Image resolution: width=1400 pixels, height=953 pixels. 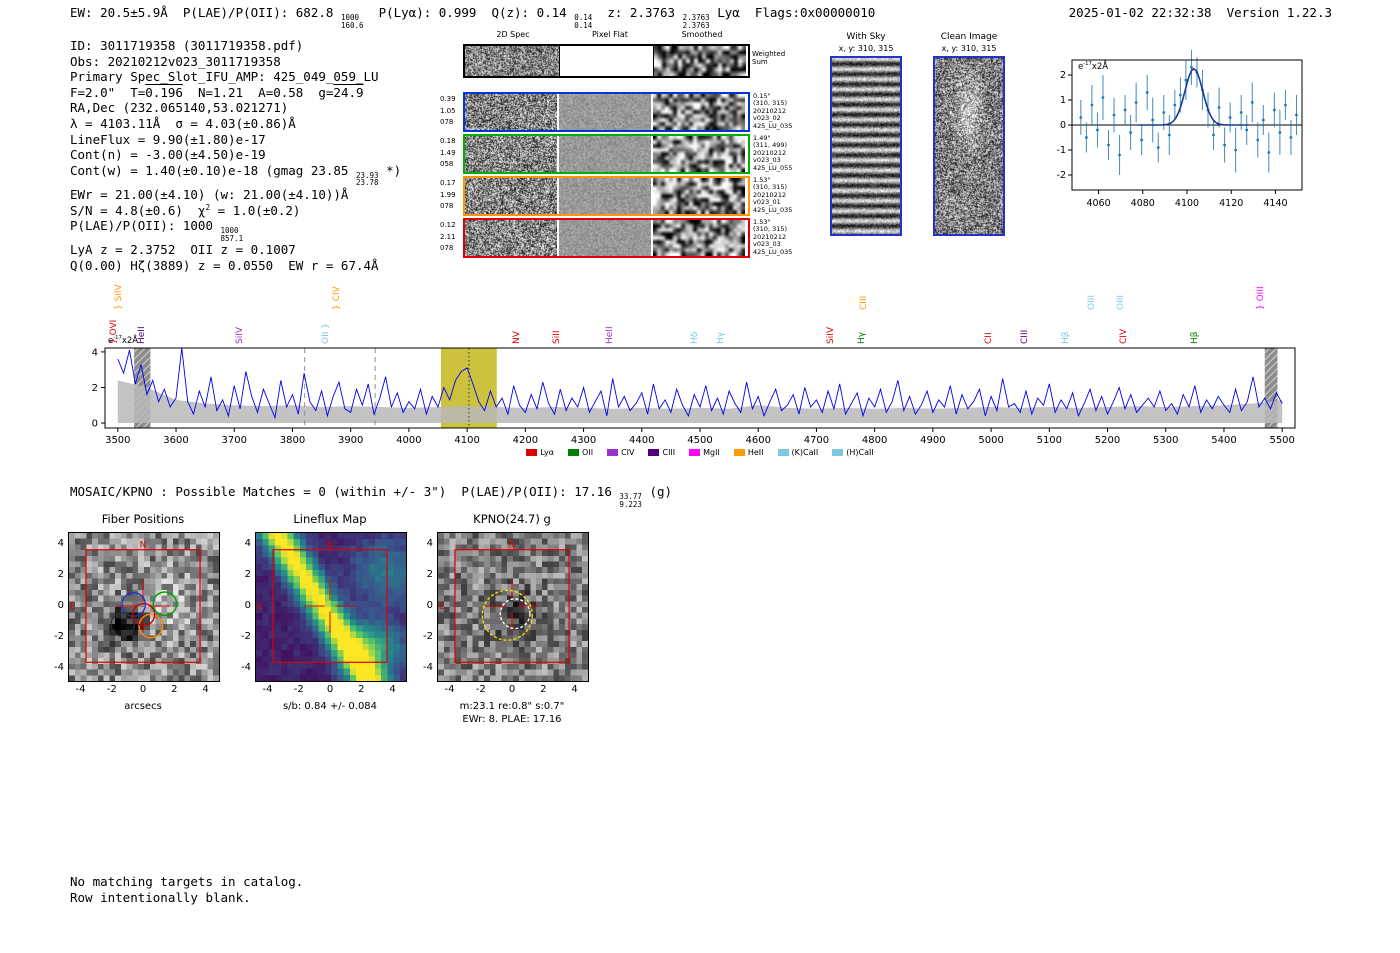 I want to click on cutout-xlabel: m:23.1 re:0.8" s:0.7", so click(x=512, y=706).